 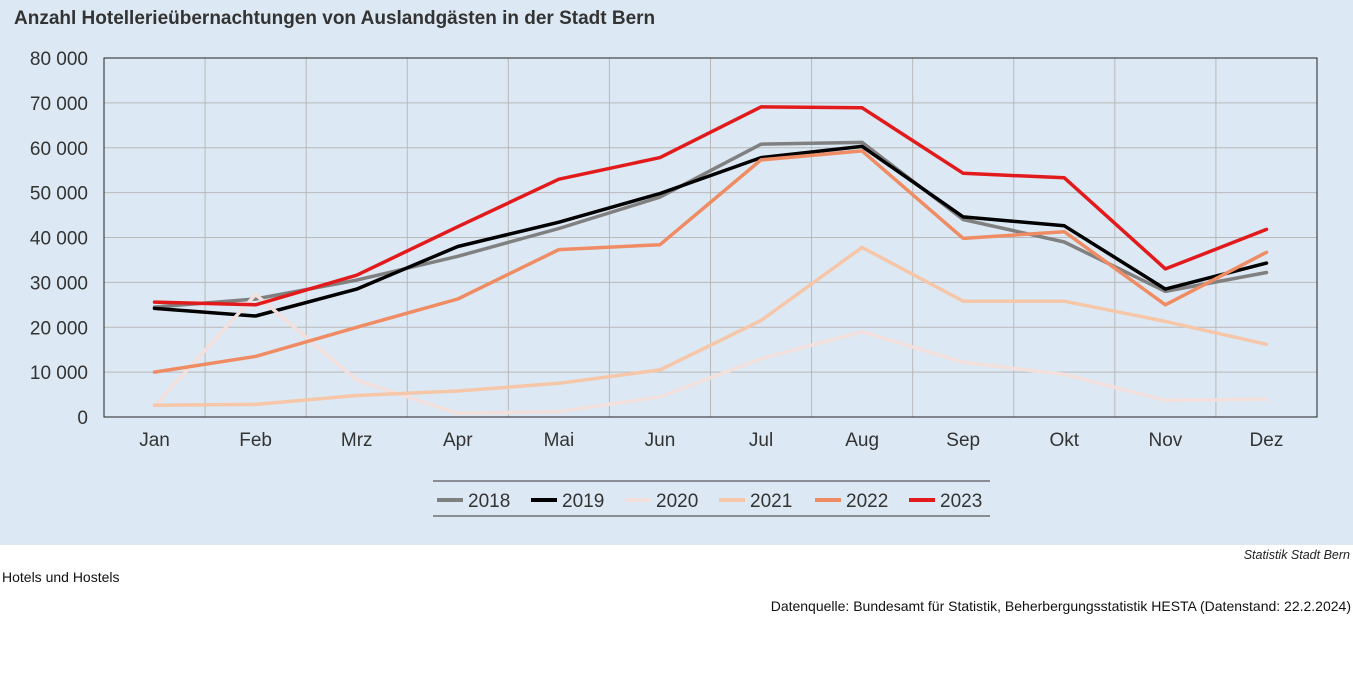 I want to click on chart-footnote: Hotels und Hostels, so click(x=61, y=577).